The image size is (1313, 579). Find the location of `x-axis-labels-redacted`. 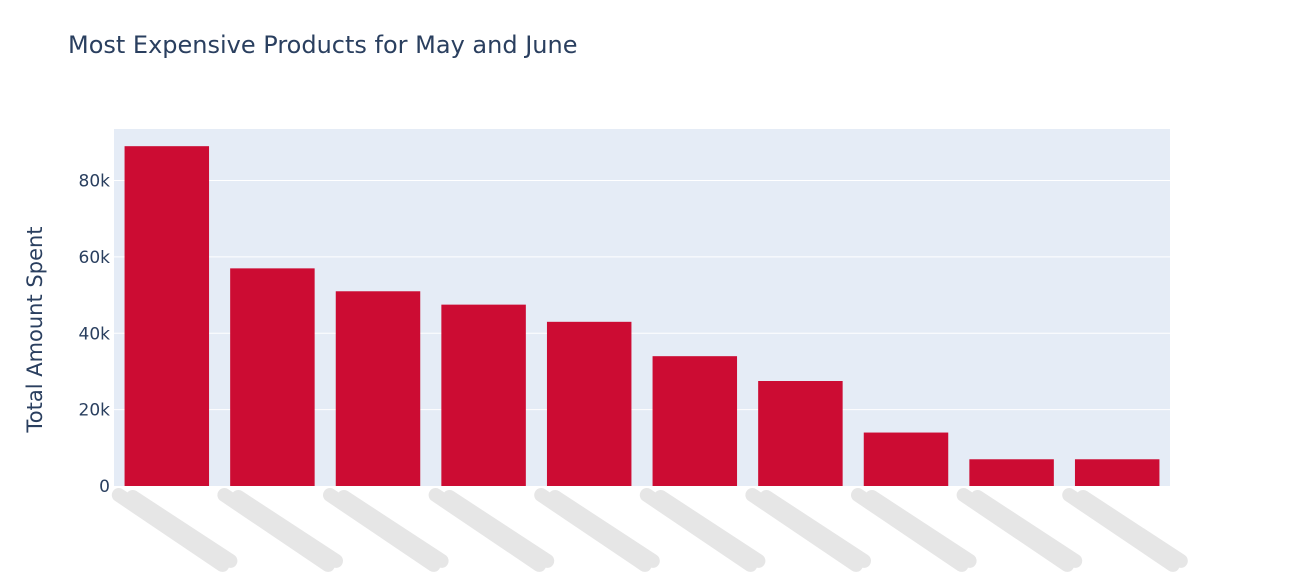

x-axis-labels-redacted is located at coordinates (649, 530).